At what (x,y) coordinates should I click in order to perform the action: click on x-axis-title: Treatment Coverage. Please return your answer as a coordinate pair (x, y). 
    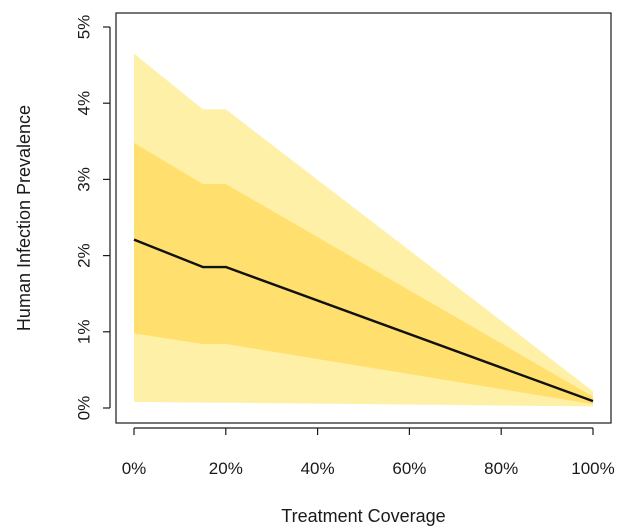
    Looking at the image, I should click on (363, 516).